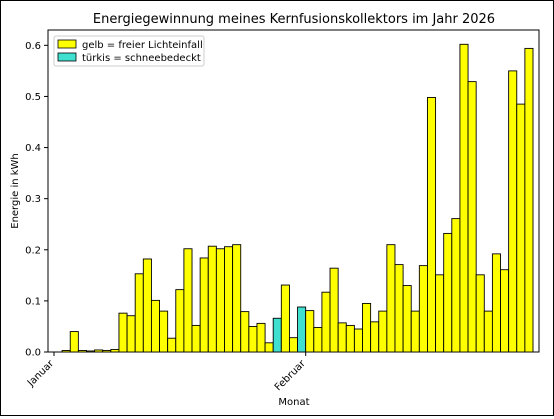 The height and width of the screenshot is (419, 554). Describe the element at coordinates (142, 45) in the screenshot. I see `legend-label-free: gelb = freier Lichteinfall` at that location.